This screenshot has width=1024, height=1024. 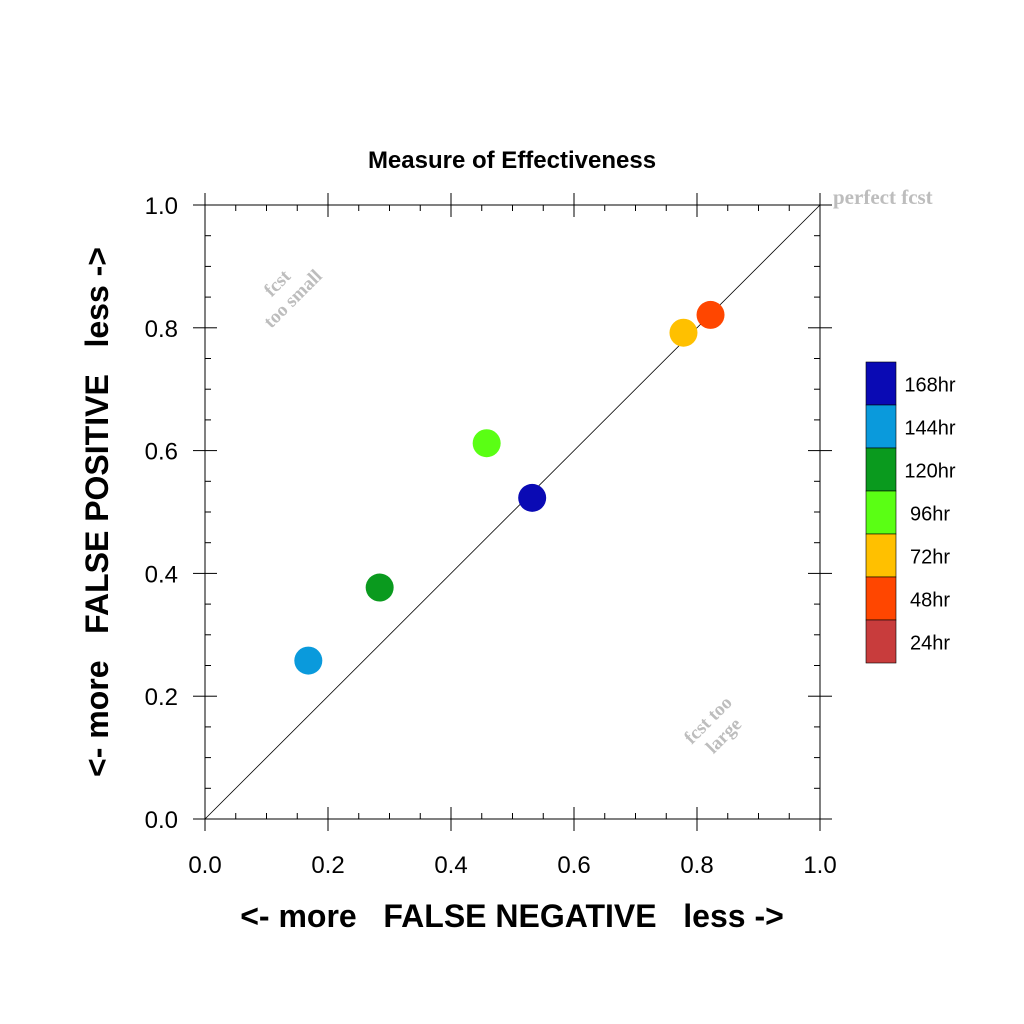 What do you see at coordinates (573, 865) in the screenshot?
I see `x-tick-label: 0.6` at bounding box center [573, 865].